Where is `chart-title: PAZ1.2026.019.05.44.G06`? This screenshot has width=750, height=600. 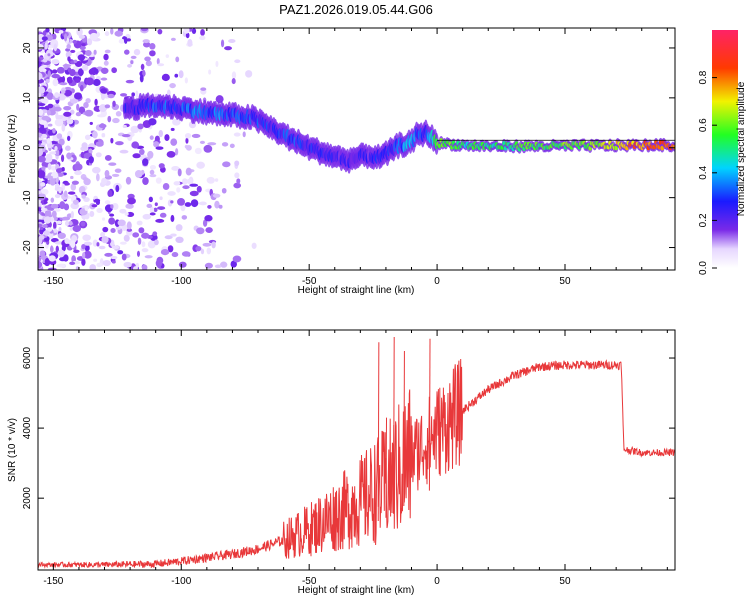
chart-title: PAZ1.2026.019.05.44.G06 is located at coordinates (356, 9).